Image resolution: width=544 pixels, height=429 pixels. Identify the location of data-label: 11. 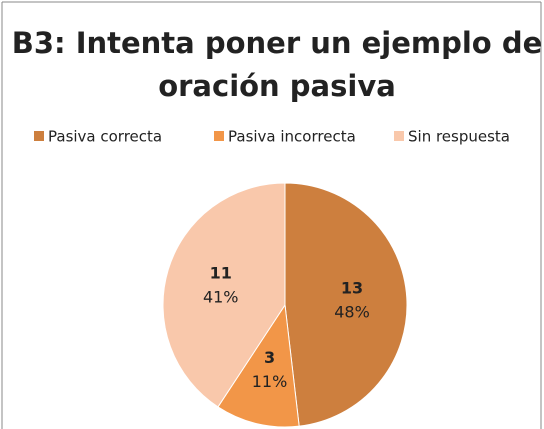
(221, 272).